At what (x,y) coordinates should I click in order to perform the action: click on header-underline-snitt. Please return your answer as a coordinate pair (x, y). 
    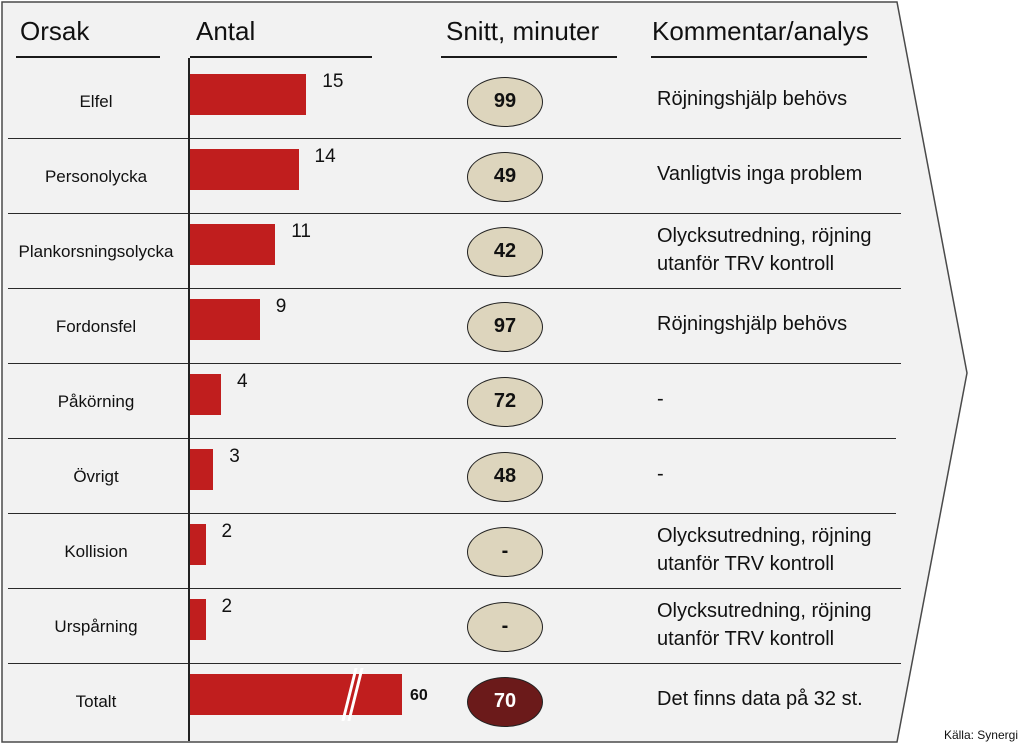
    Looking at the image, I should click on (529, 57).